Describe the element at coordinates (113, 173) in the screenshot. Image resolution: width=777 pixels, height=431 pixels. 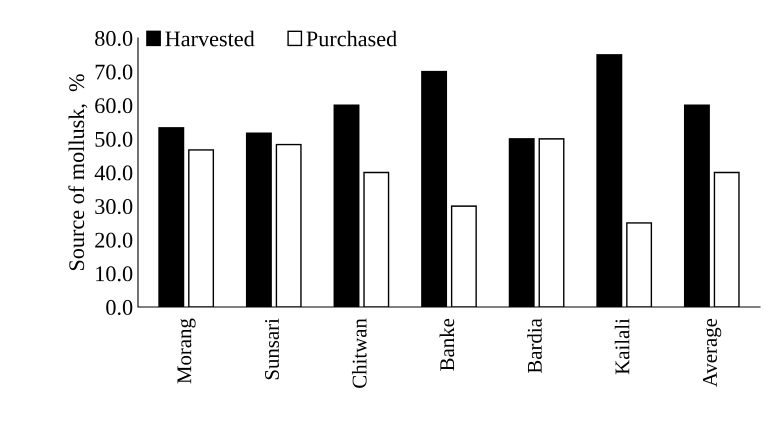
I see `y-tick-label: 40.0` at that location.